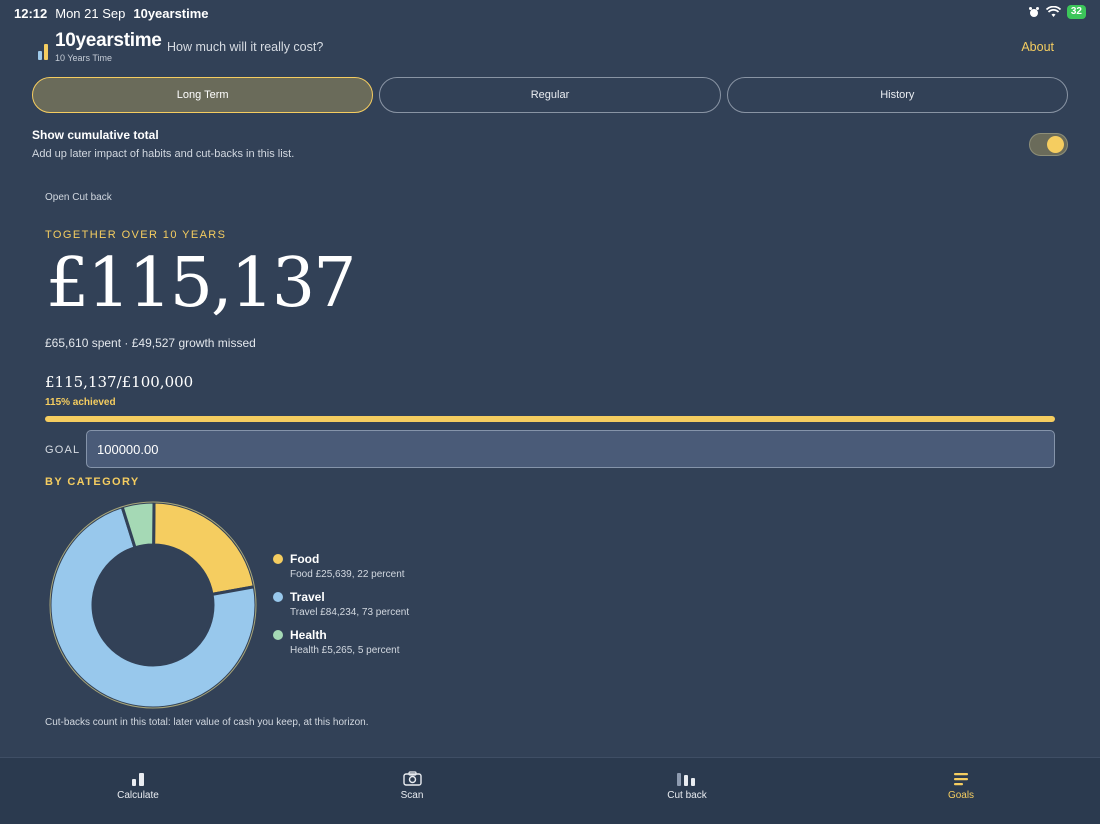  Describe the element at coordinates (961, 795) in the screenshot. I see `nav-label: Goals` at that location.